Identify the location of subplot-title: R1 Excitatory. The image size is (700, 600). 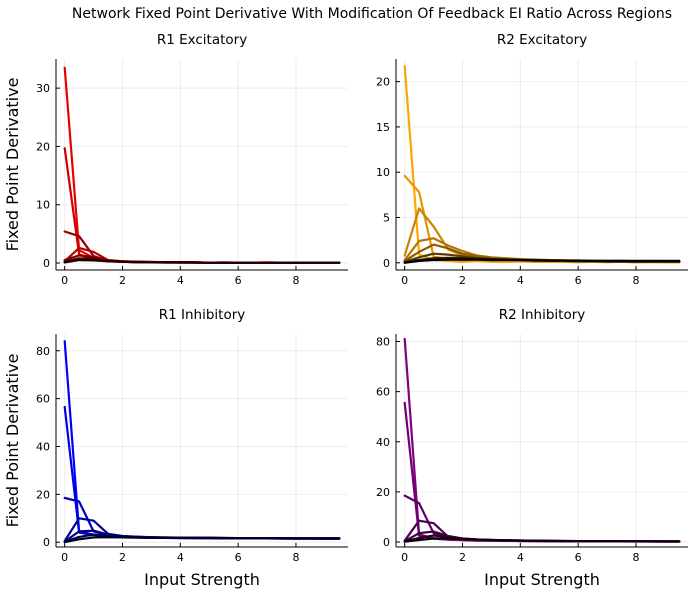
(202, 40).